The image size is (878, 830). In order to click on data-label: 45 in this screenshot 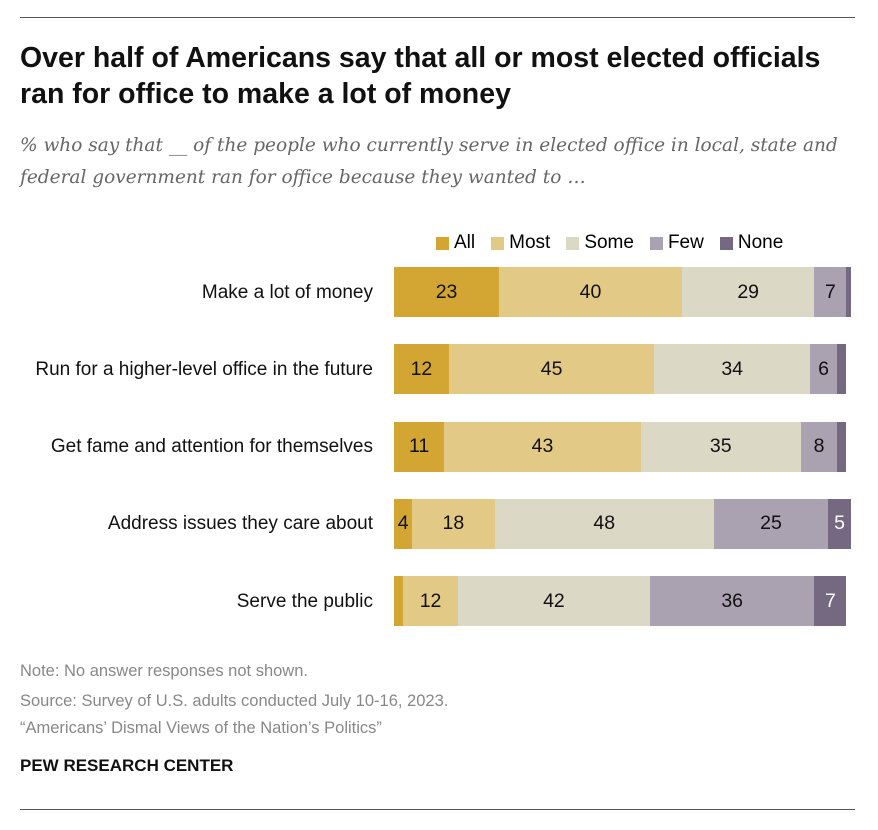, I will do `click(551, 368)`.